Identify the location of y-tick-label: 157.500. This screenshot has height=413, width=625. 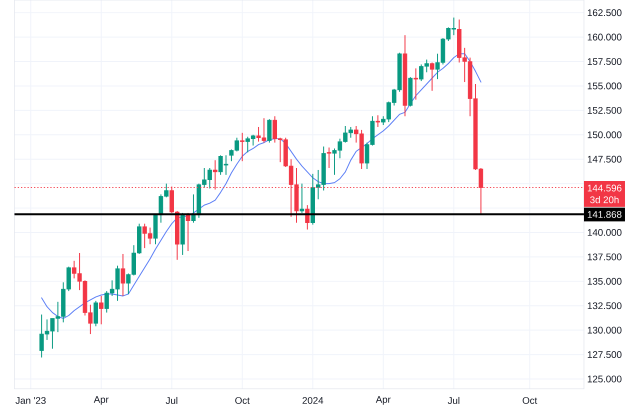
(605, 61).